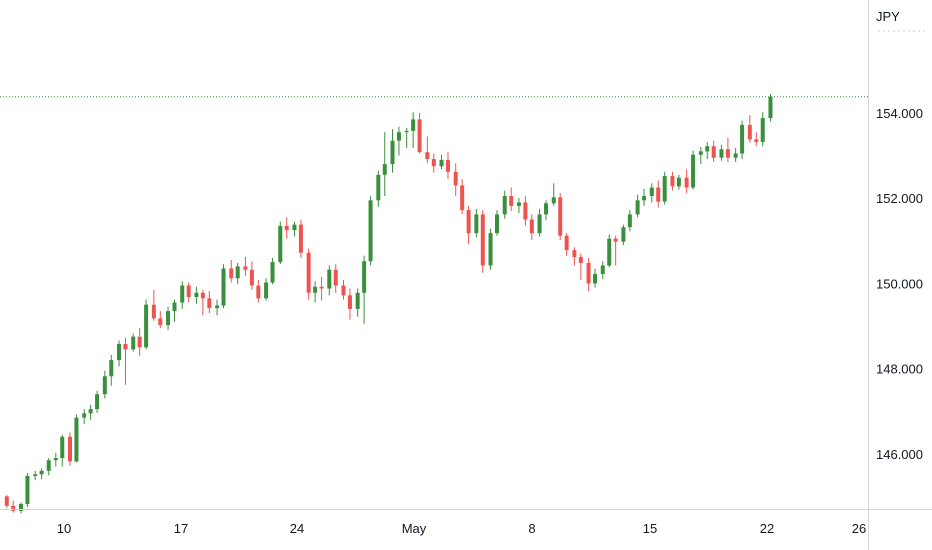 Image resolution: width=932 pixels, height=550 pixels. I want to click on time-tick-label: May, so click(414, 528).